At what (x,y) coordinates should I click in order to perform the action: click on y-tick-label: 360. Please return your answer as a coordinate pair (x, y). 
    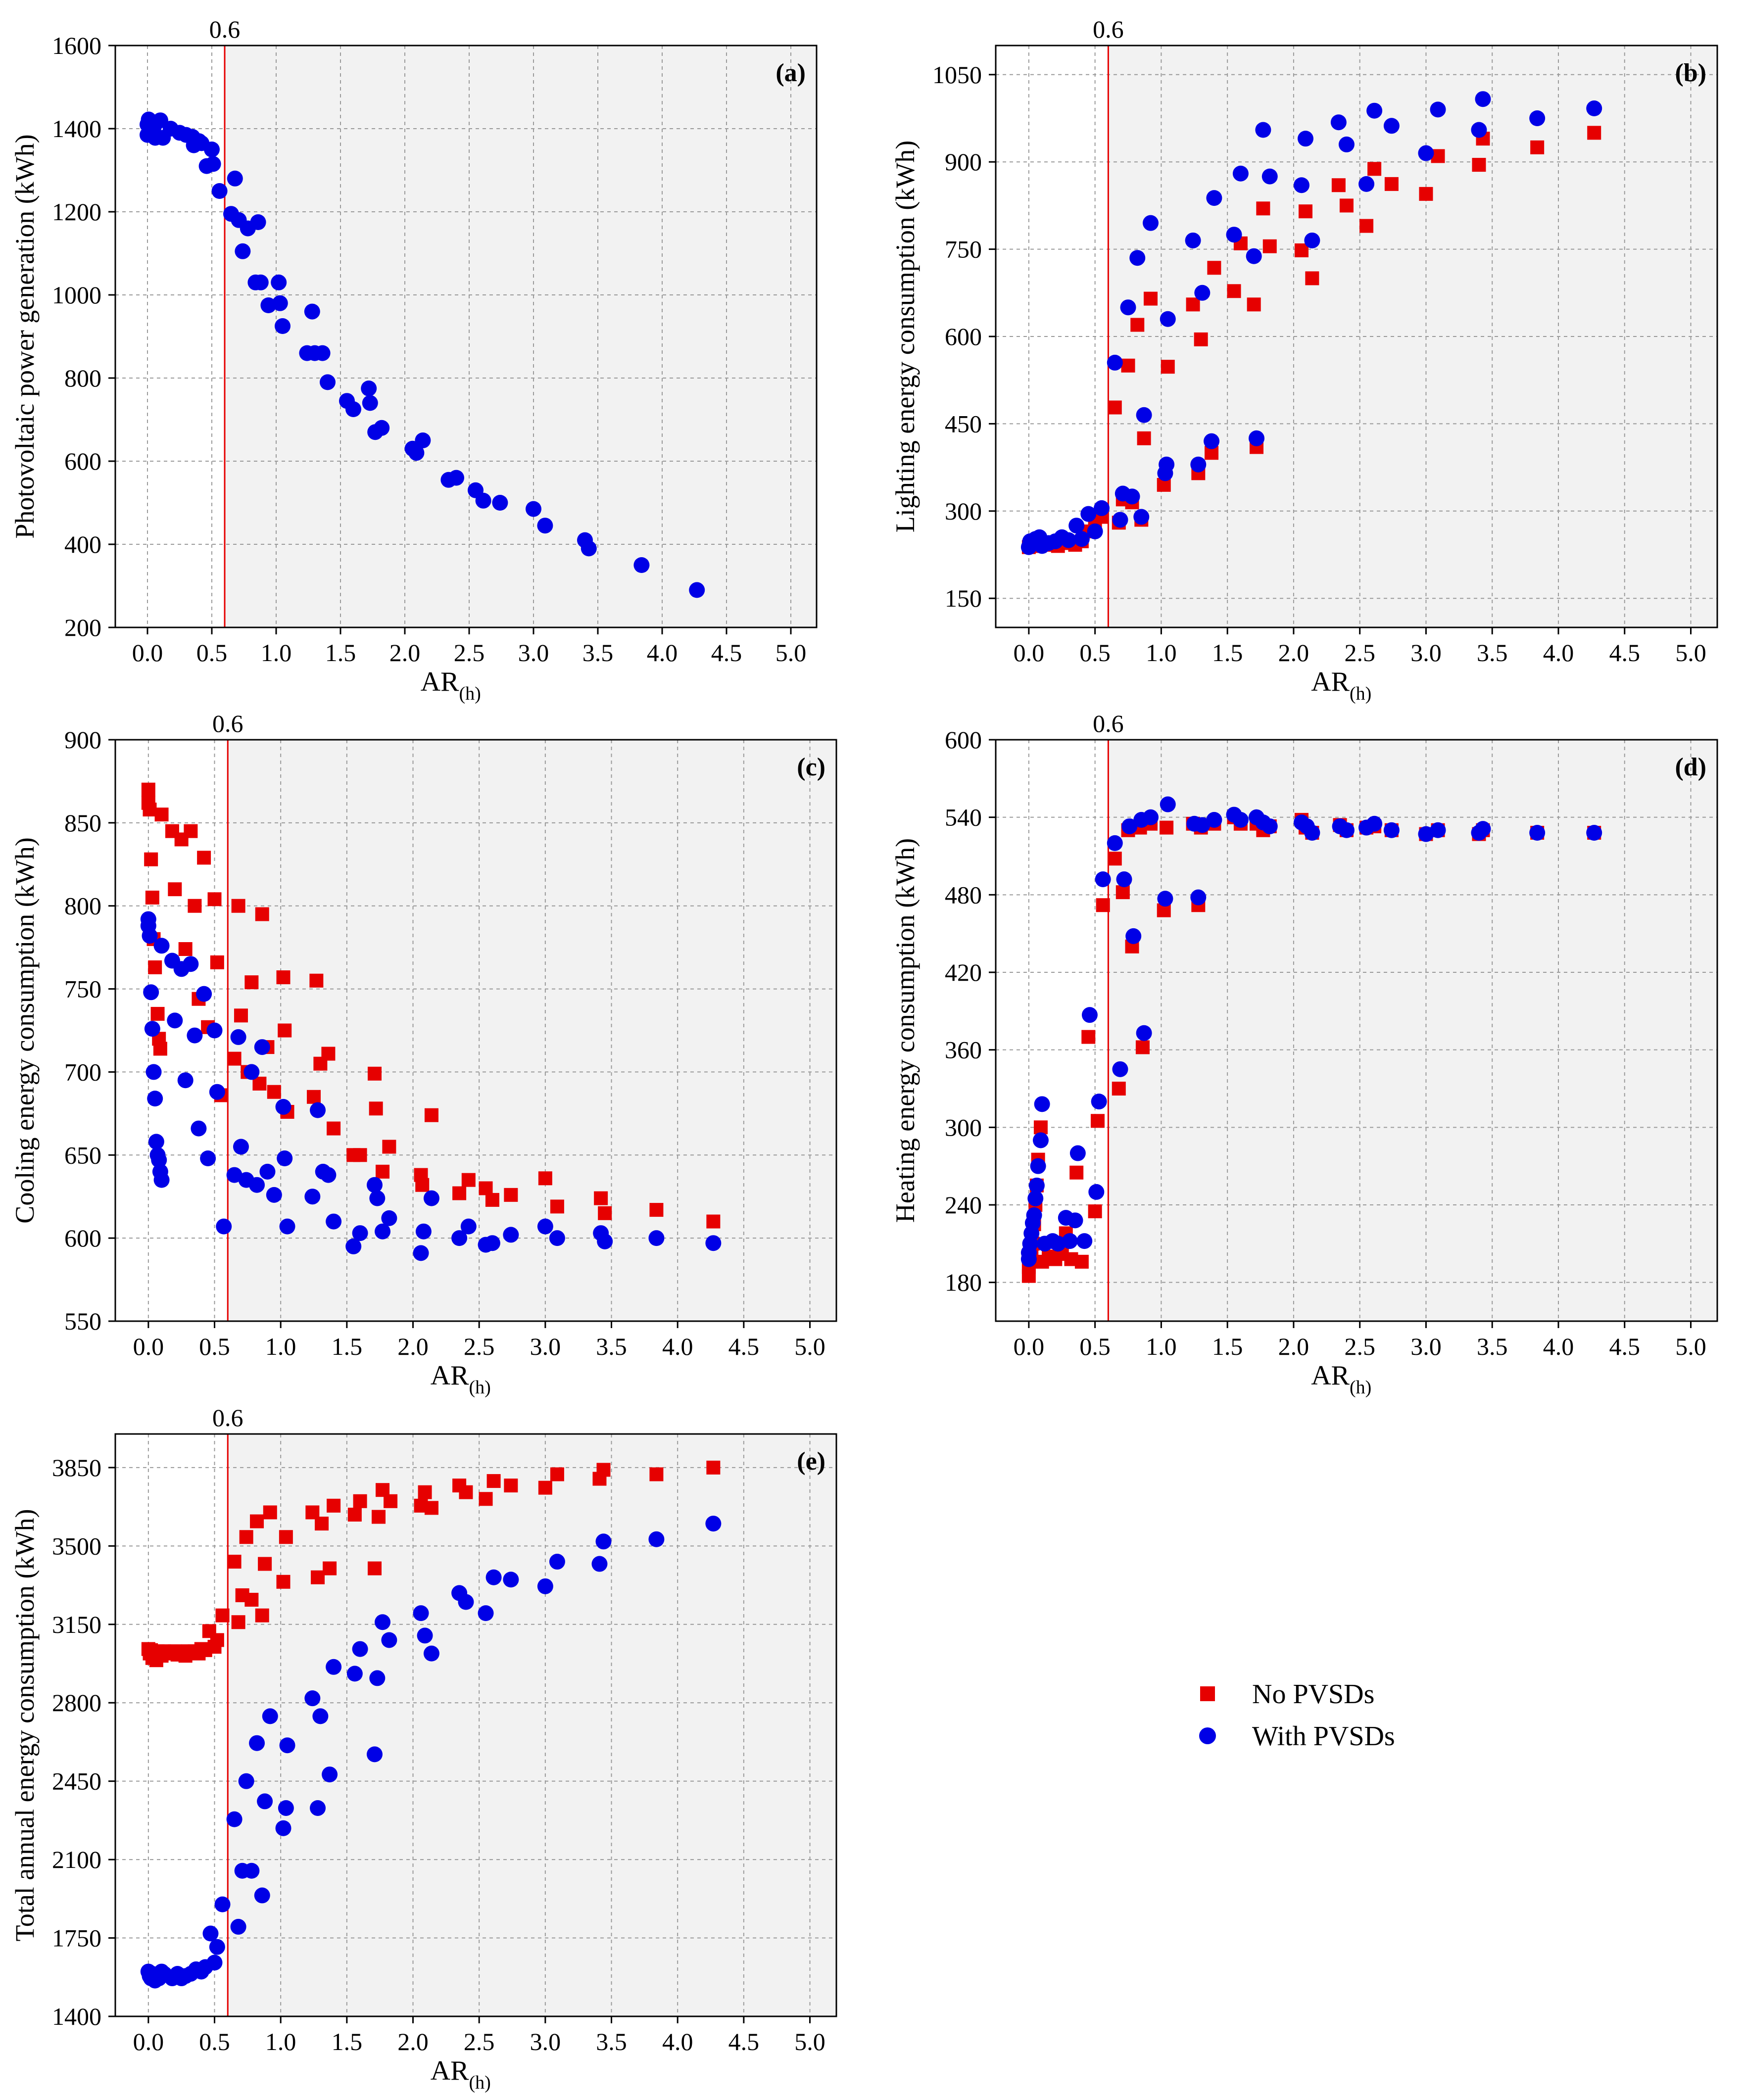
    Looking at the image, I should click on (963, 1050).